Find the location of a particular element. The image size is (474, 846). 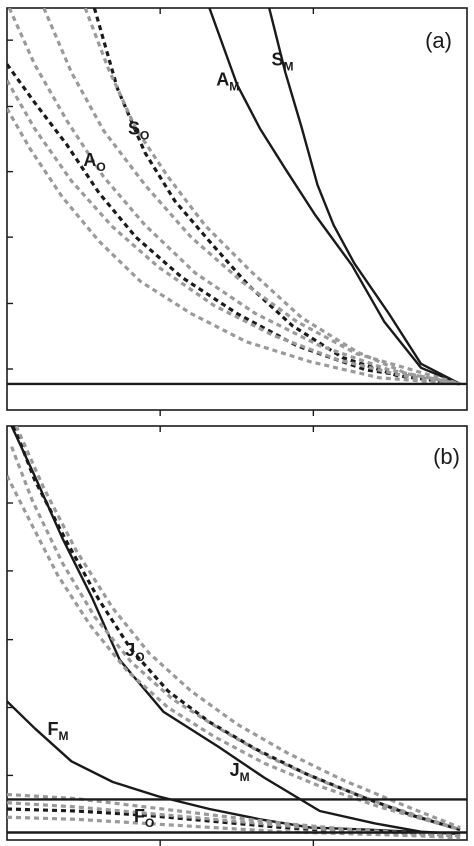

panel-a-curve-label: AO is located at coordinates (94, 162).